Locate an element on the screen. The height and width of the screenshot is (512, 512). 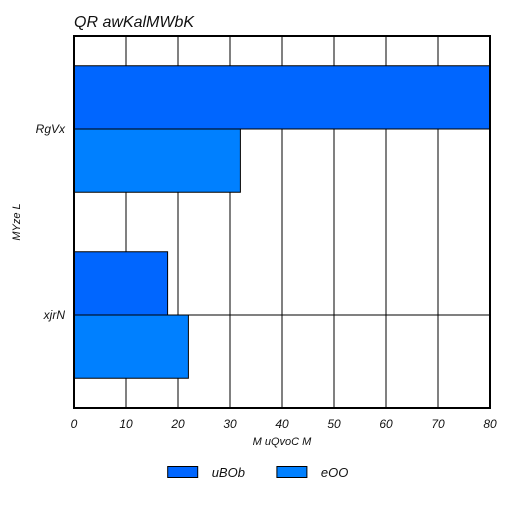
x-tick-label: 60 is located at coordinates (386, 424).